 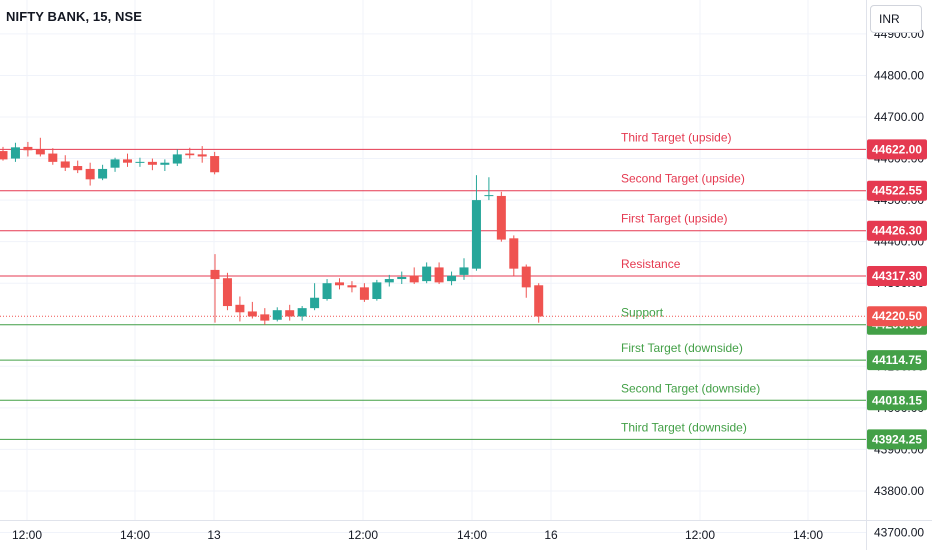 I want to click on level-label: Third Target (upside), so click(x=676, y=137).